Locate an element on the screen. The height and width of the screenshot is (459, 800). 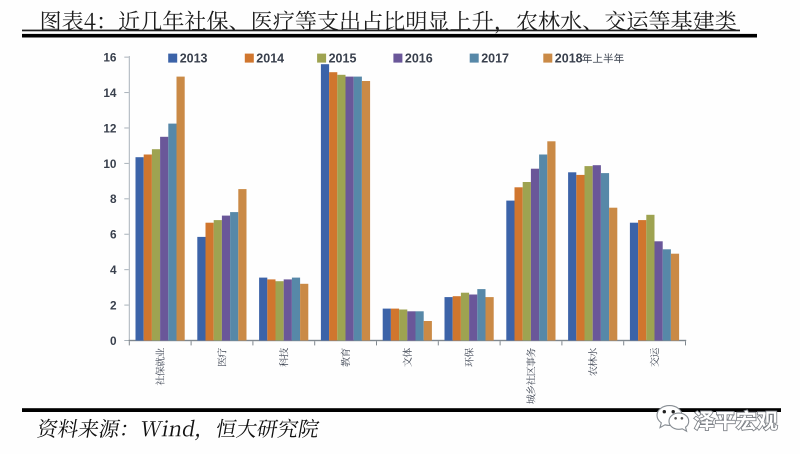
svg-text: 2013 is located at coordinates (194, 59).